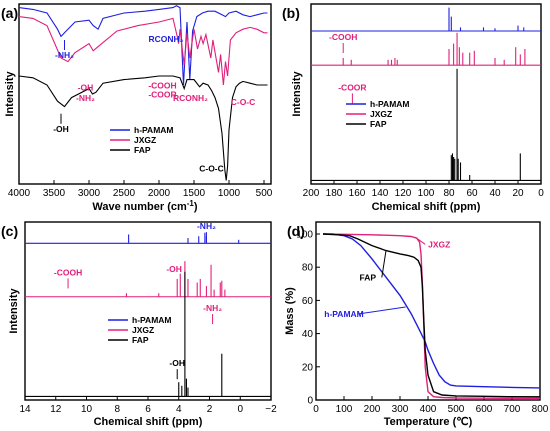 This screenshot has height=431, width=550. I want to click on panel-a-xtick-label: 4000, so click(19, 193).